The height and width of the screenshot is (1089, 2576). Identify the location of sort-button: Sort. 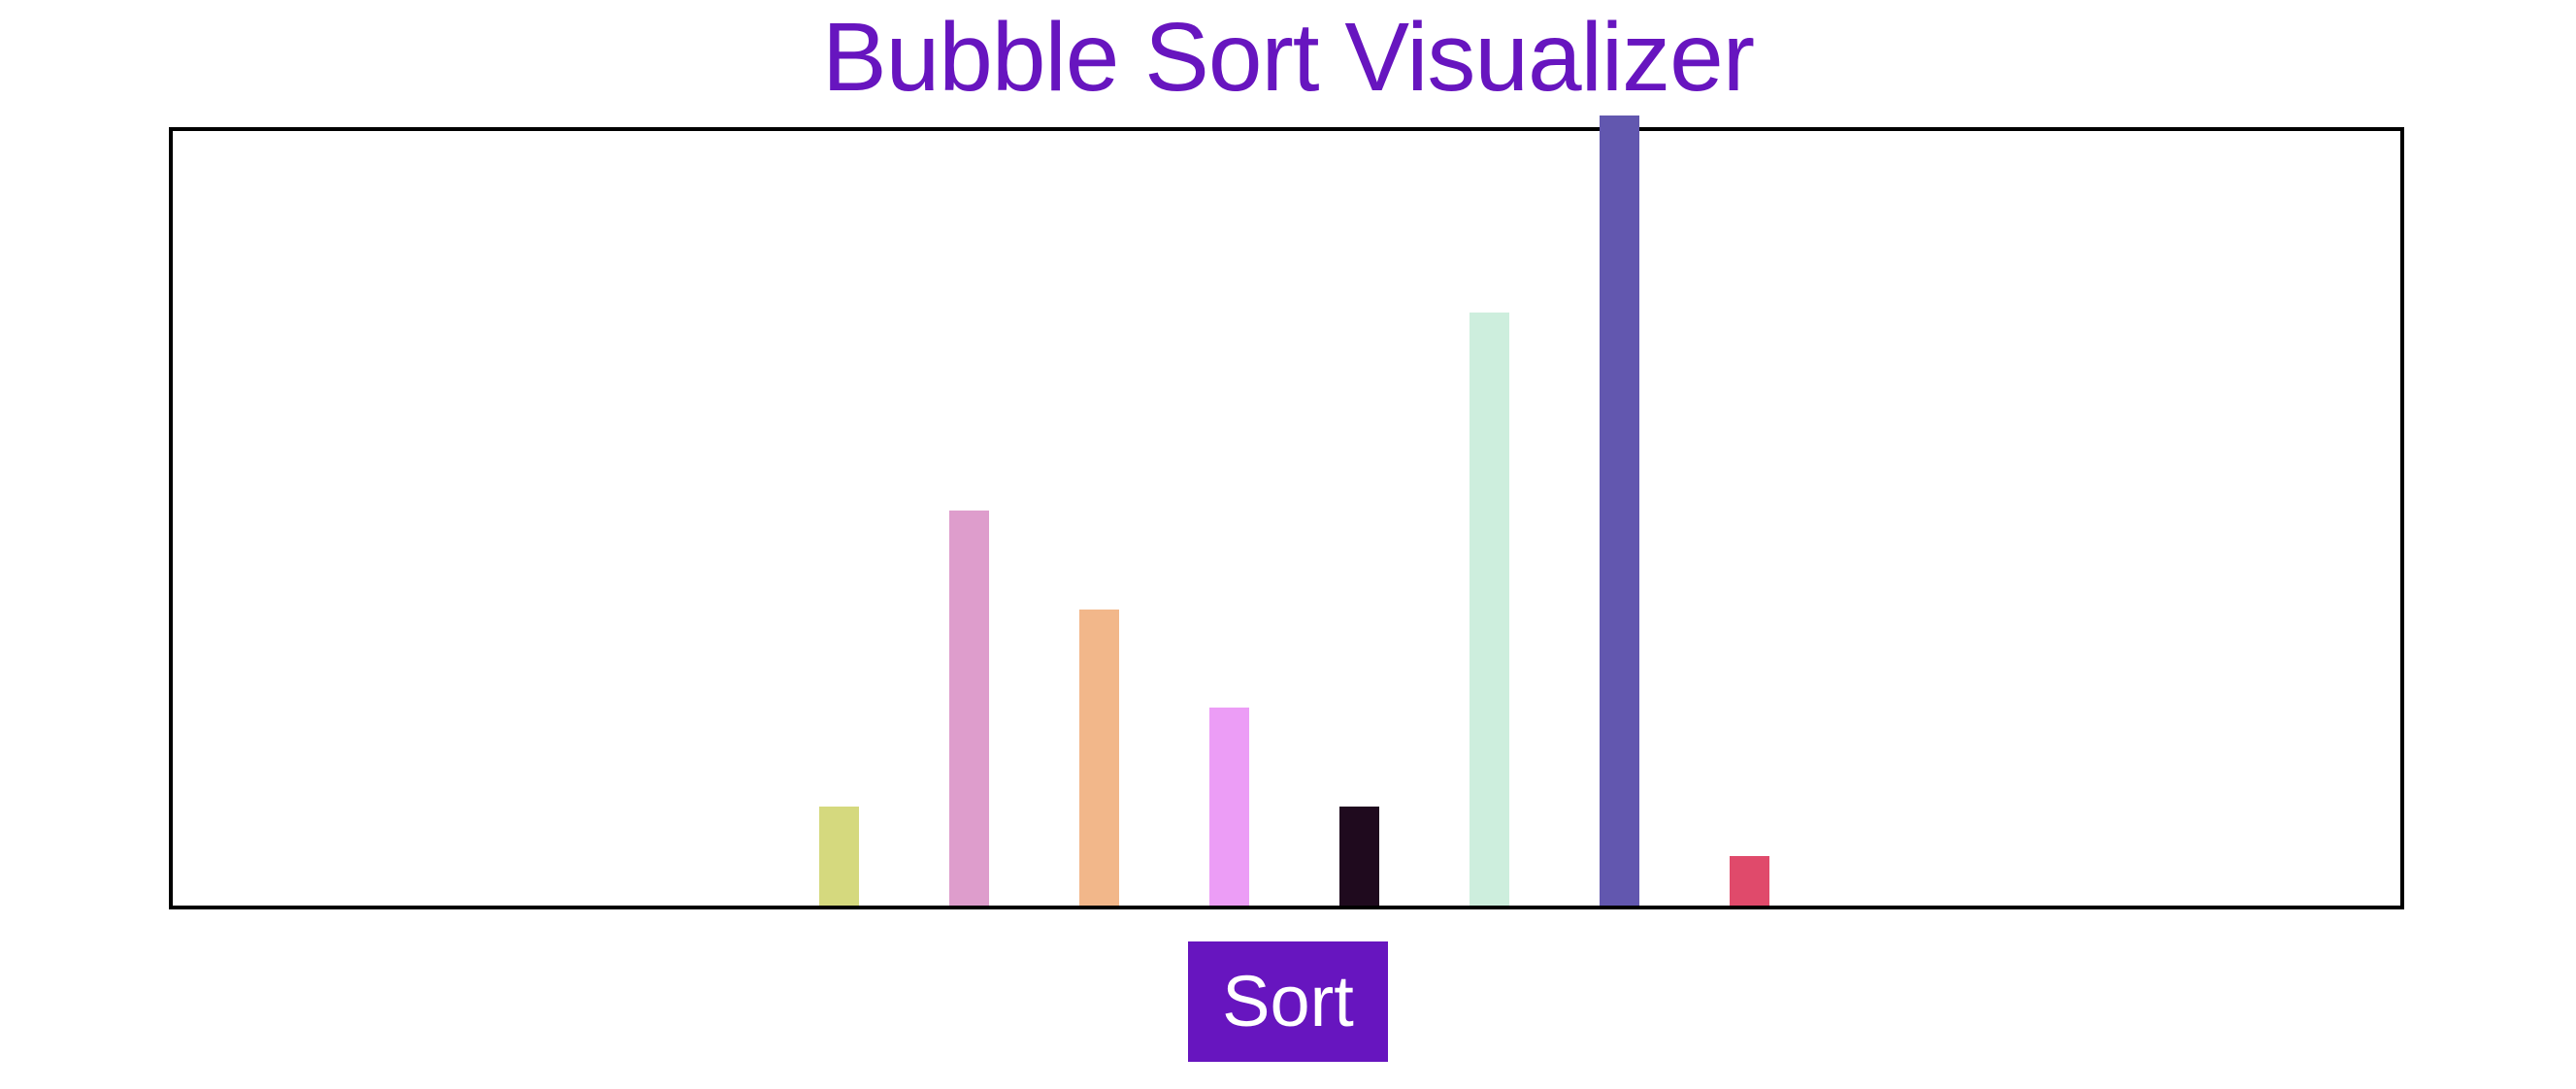
(1288, 1001).